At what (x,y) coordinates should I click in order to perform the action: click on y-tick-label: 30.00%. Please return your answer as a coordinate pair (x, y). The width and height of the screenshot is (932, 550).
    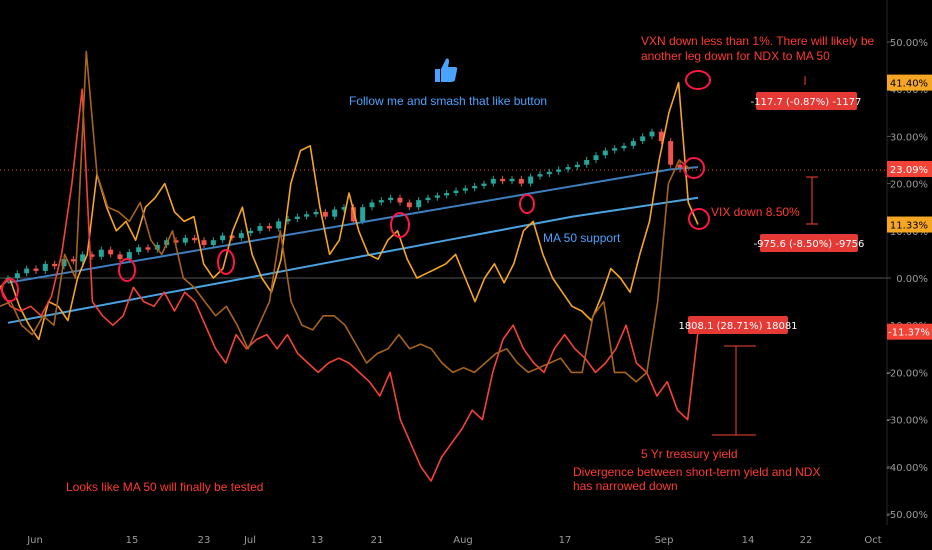
    Looking at the image, I should click on (909, 137).